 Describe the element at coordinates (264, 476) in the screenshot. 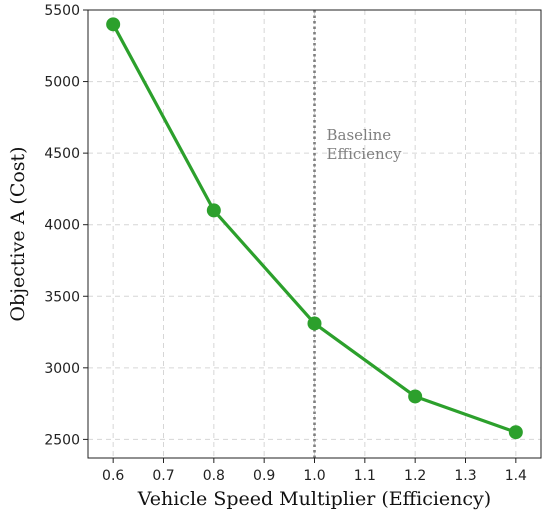

I see `x-tick-label: 0.9` at that location.